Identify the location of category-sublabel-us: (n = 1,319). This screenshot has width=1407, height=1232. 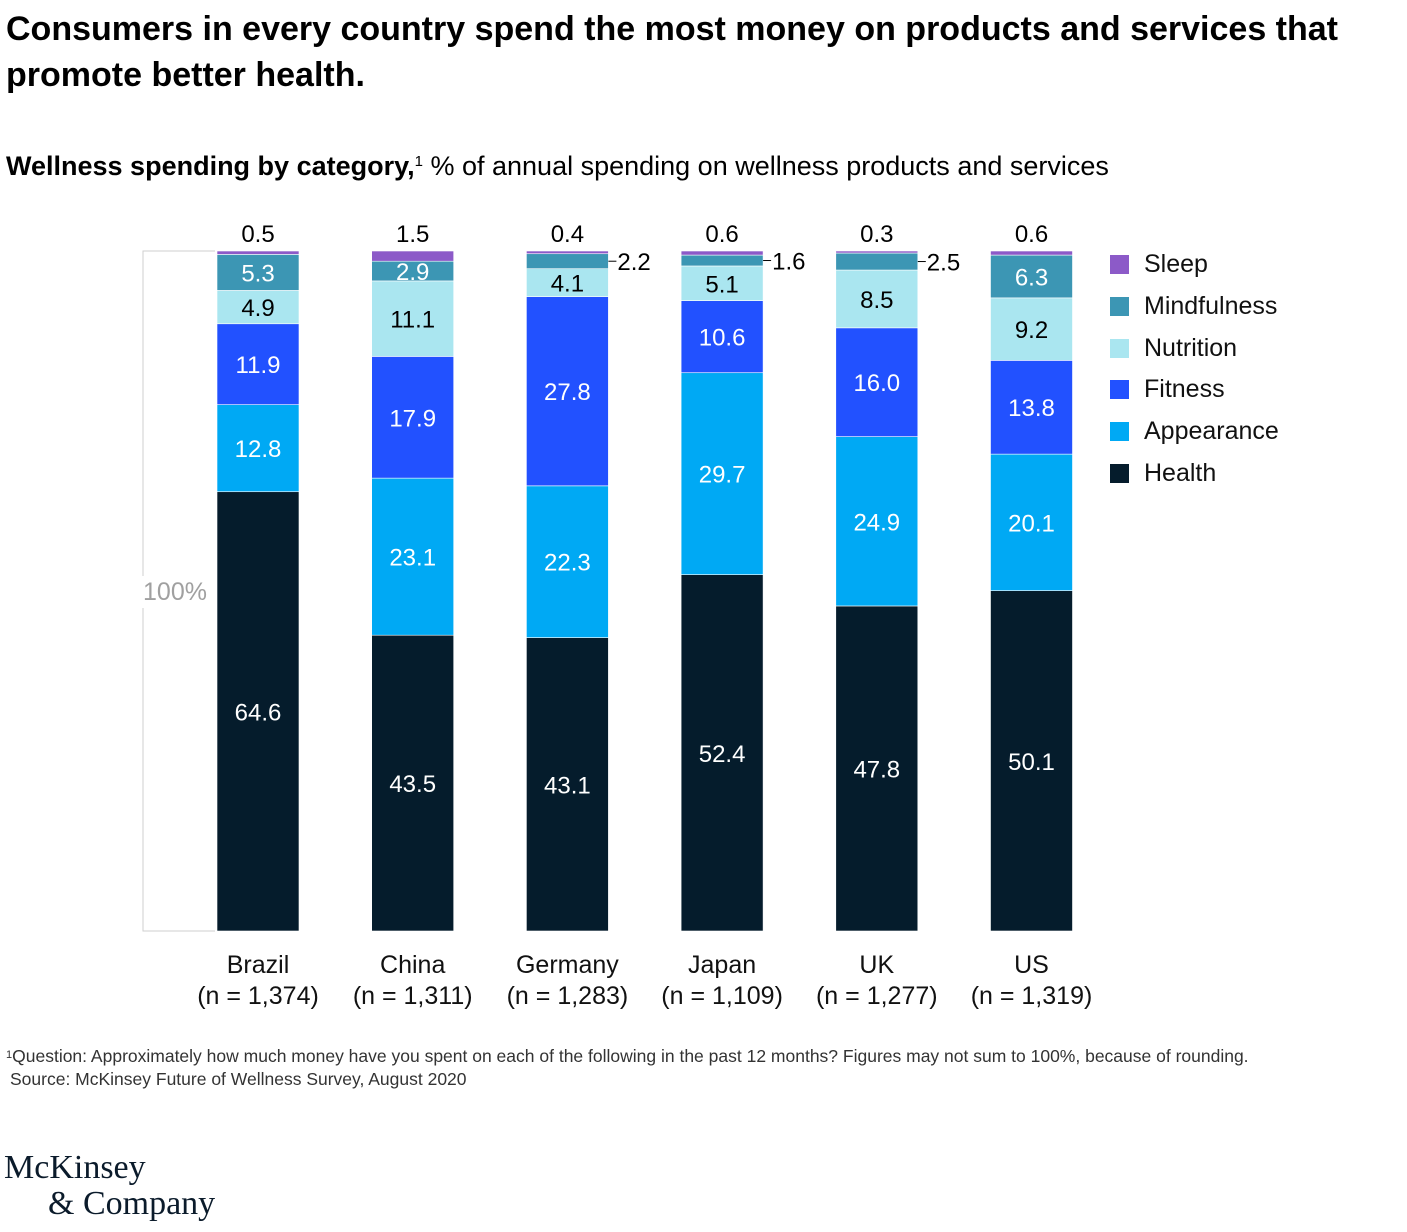
(1032, 996).